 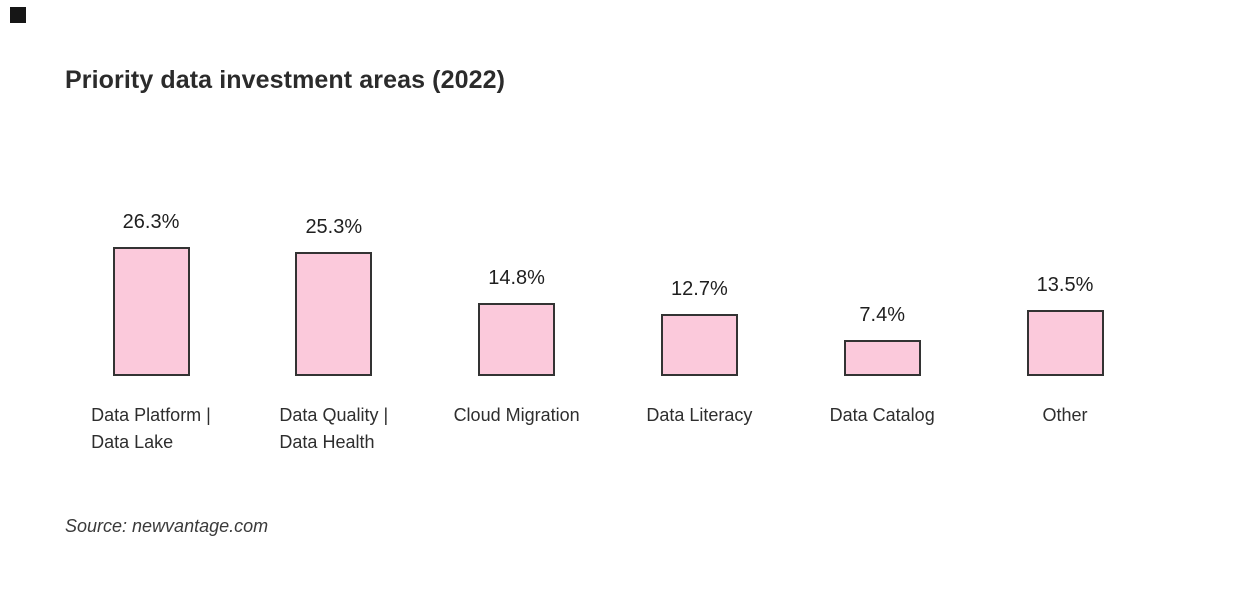 I want to click on category-label-lines: Data Literacy, so click(x=699, y=415).